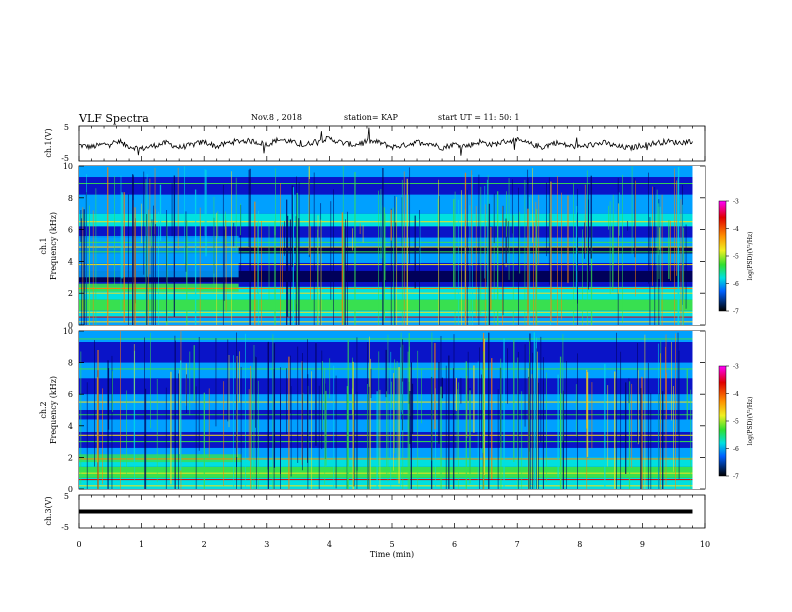 This screenshot has height=612, width=792. I want to click on start-time-label: start UT = 11: 50: 1, so click(479, 117).